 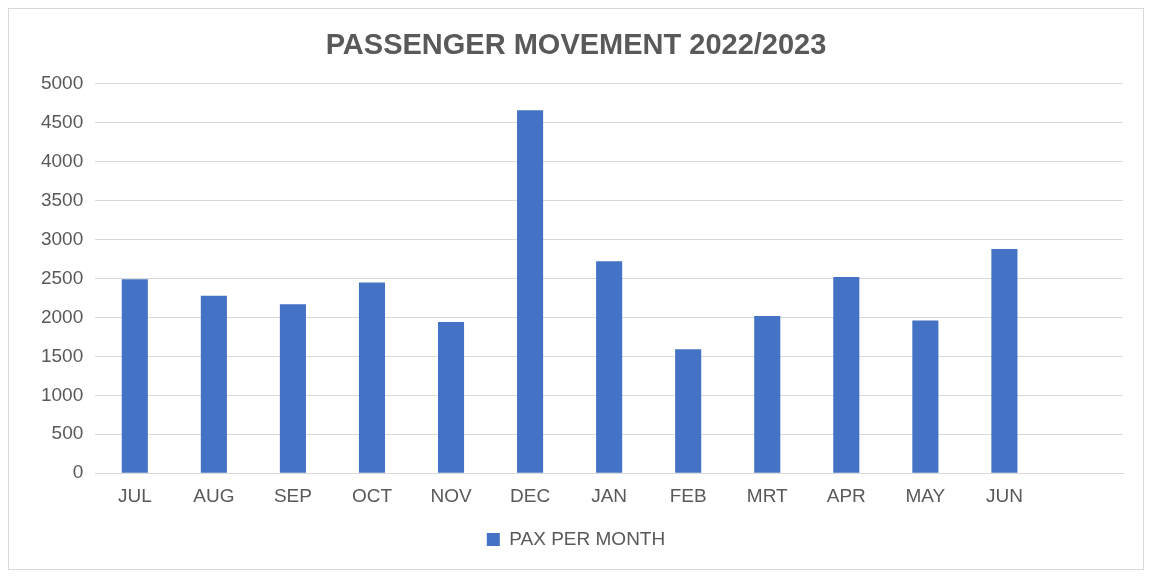 I want to click on x-tick-label: AUG, so click(x=214, y=495).